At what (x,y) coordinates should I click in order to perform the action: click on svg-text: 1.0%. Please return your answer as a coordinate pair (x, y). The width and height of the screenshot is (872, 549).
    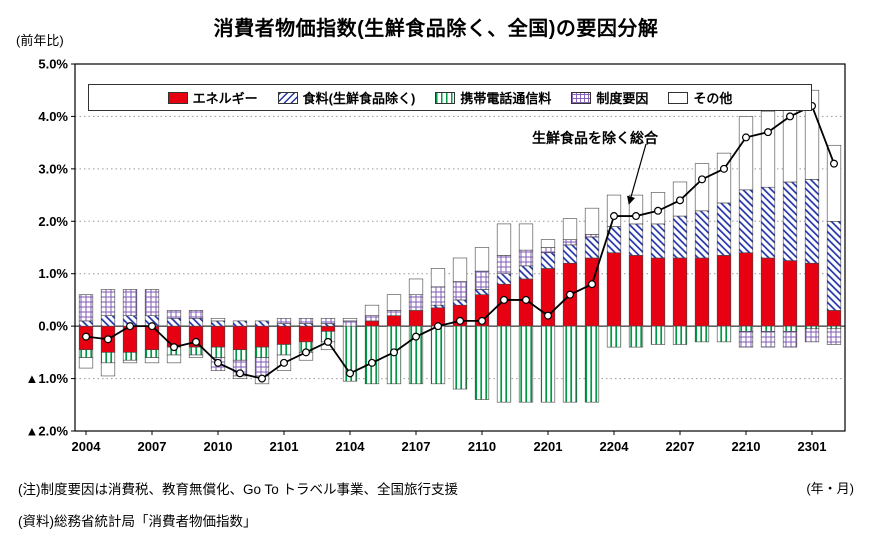
    Looking at the image, I should click on (53, 273).